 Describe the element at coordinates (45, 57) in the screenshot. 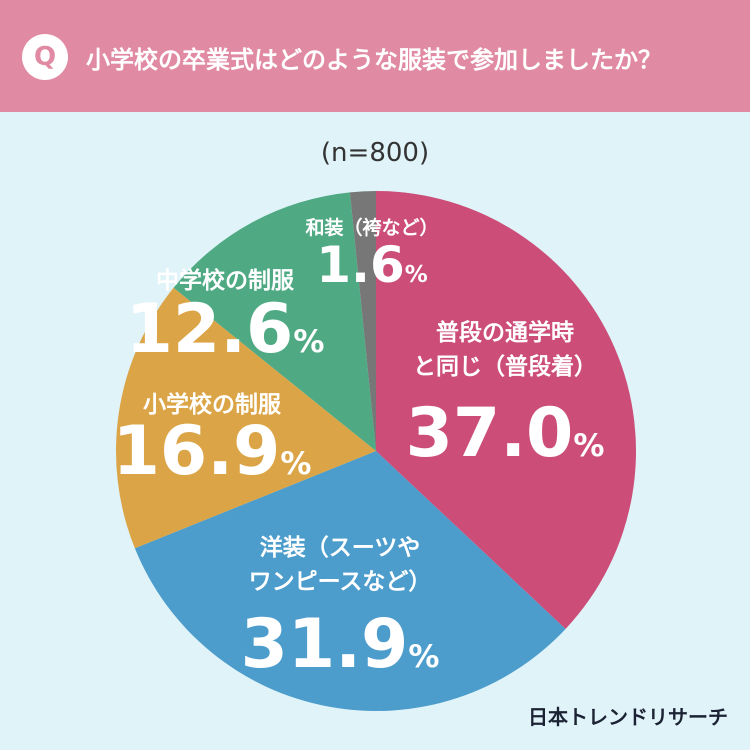

I see `q-badge-icon: Q` at that location.